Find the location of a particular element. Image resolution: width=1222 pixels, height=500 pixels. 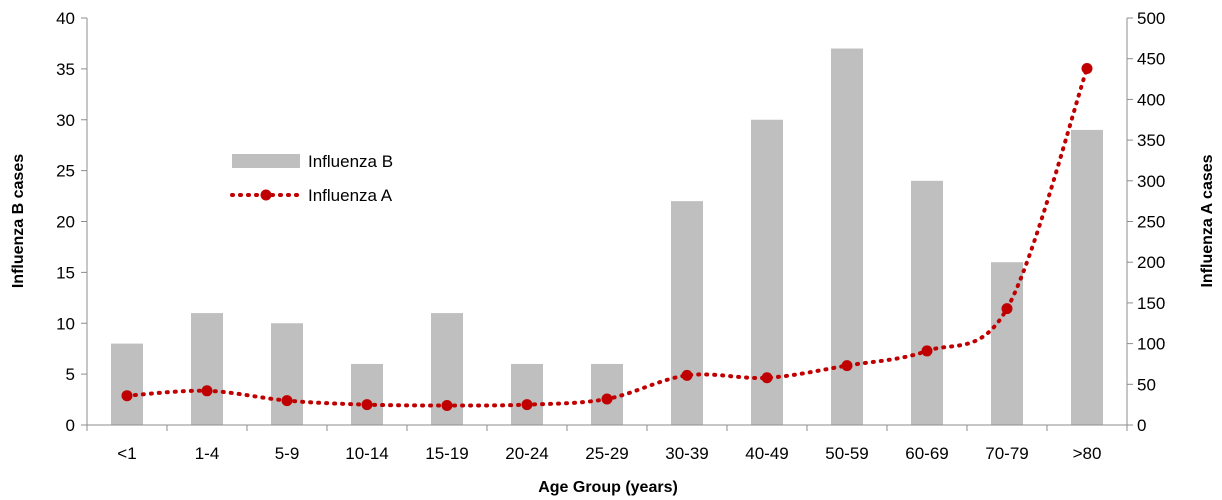

x-tick-label: 40-49 is located at coordinates (766, 453).